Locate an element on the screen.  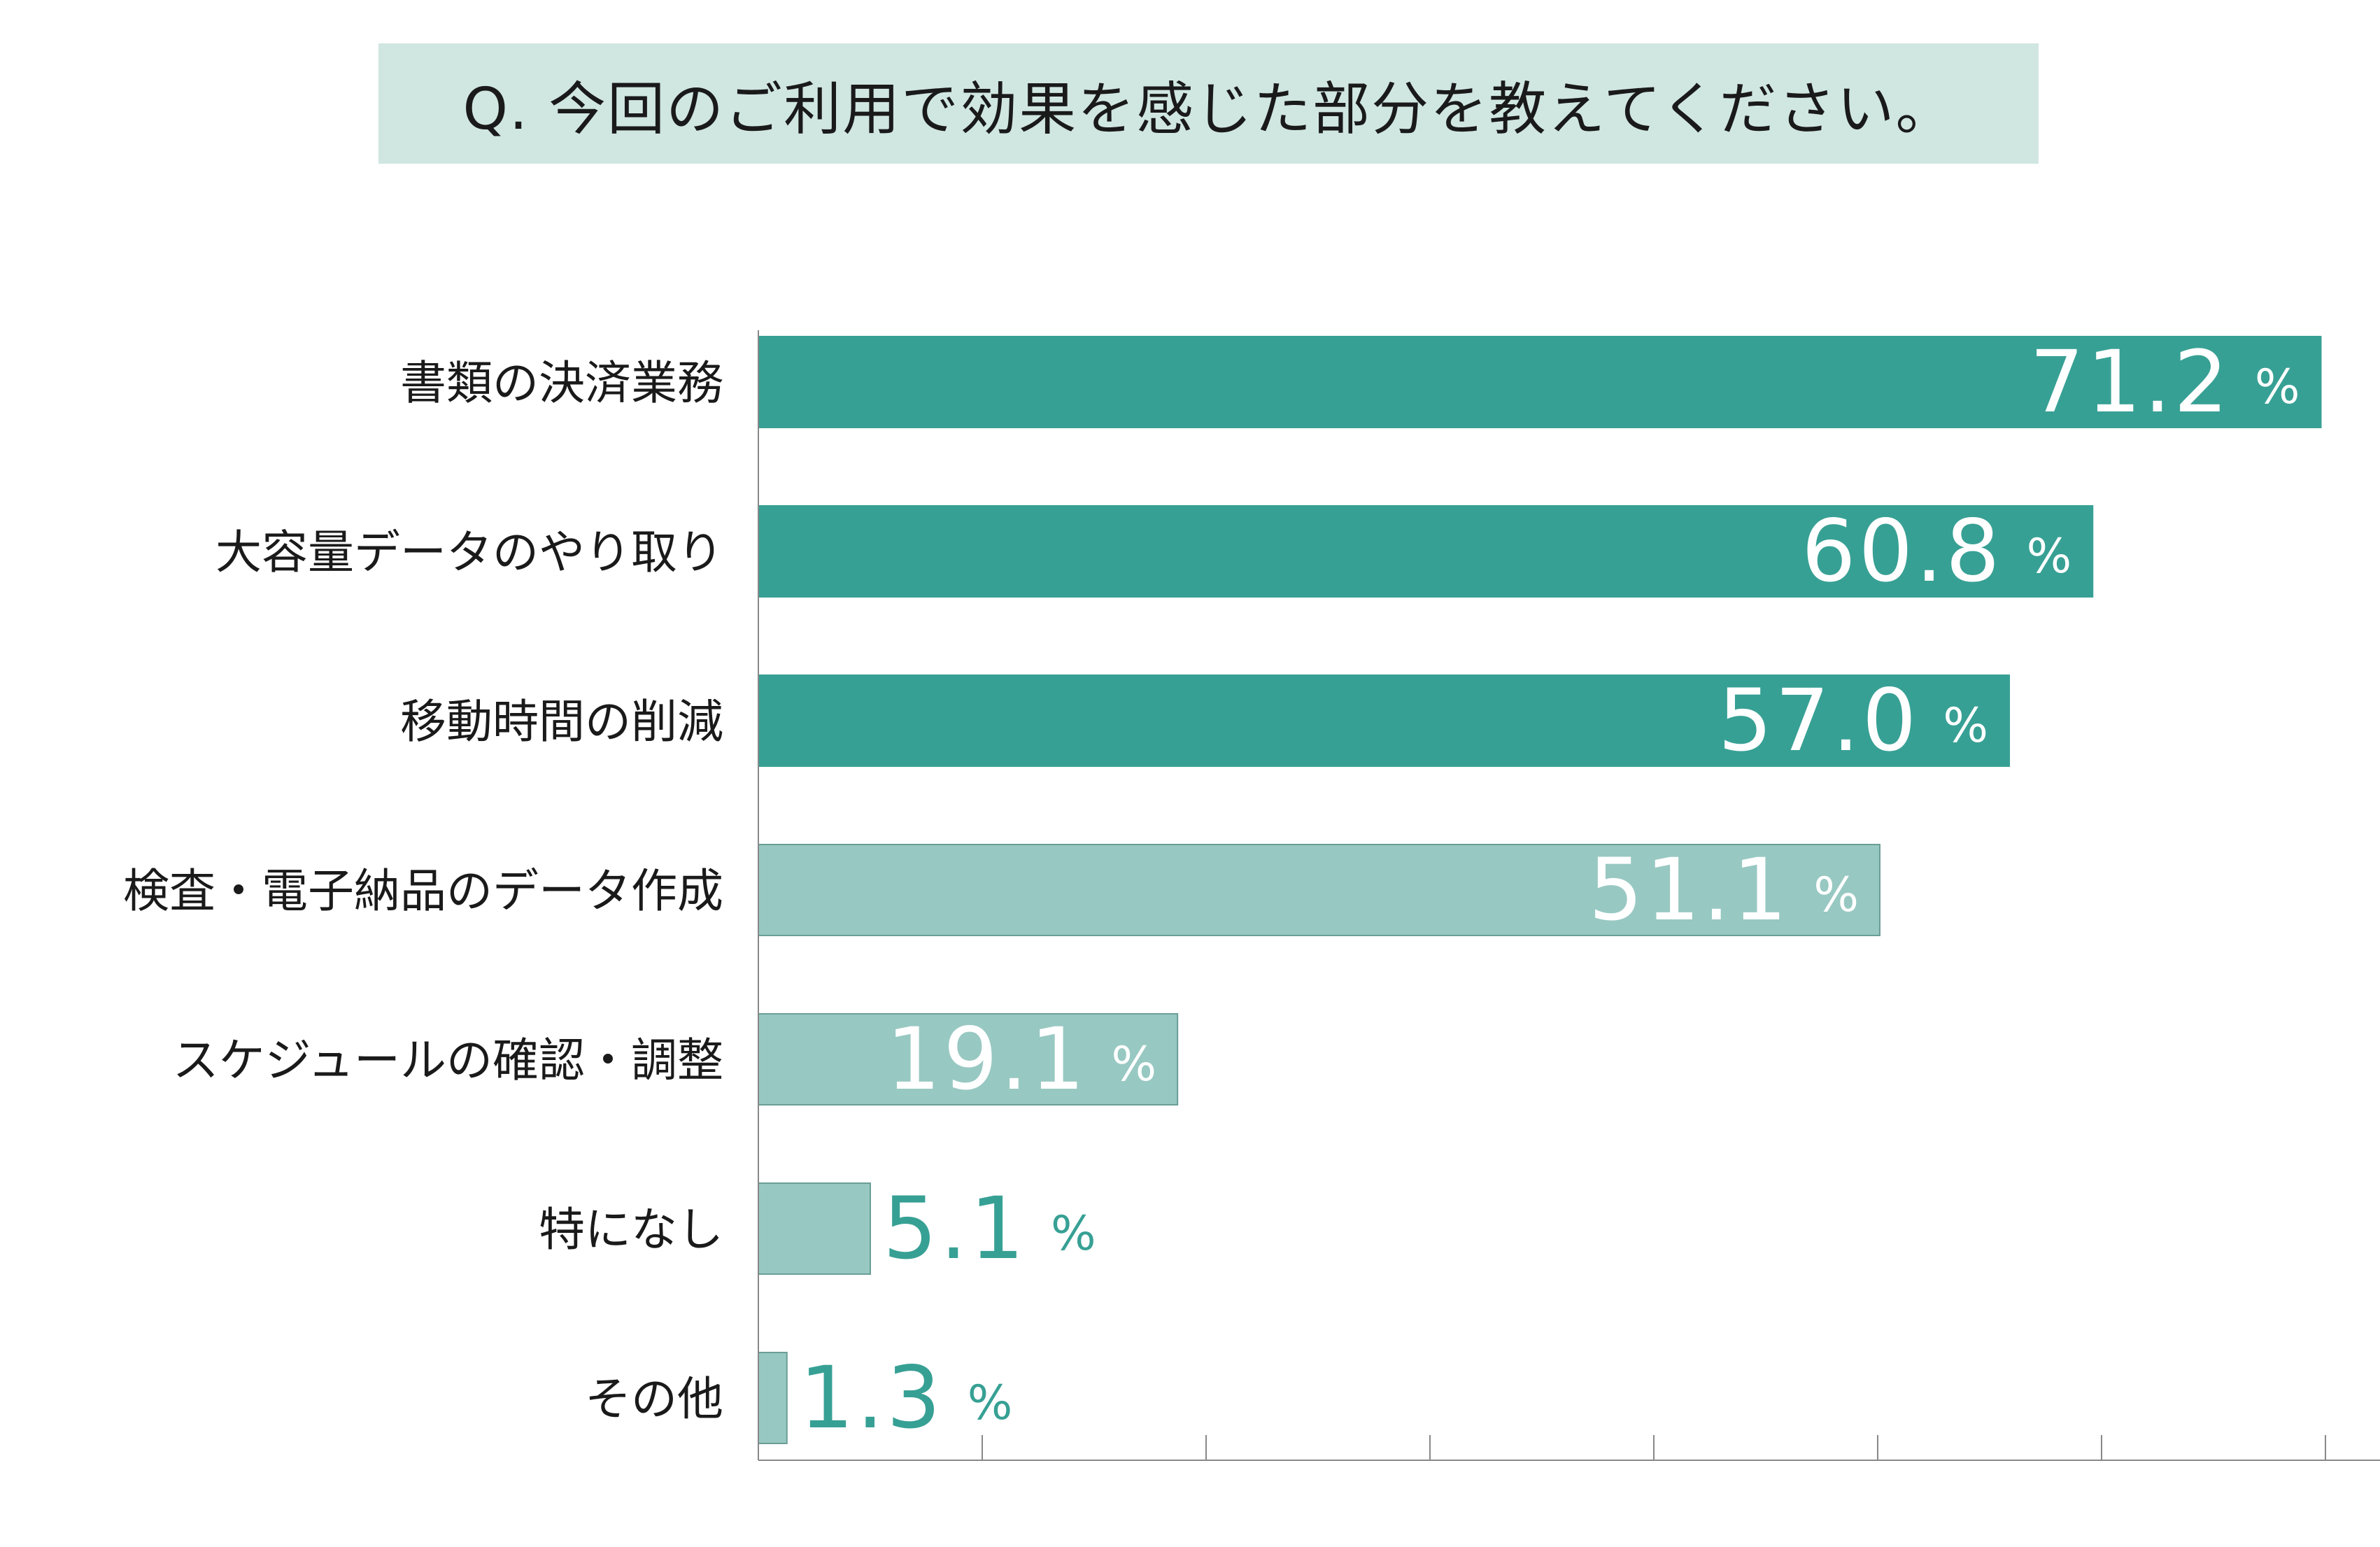
category-label-5: スケジュールの確認・調整 is located at coordinates (448, 1060).